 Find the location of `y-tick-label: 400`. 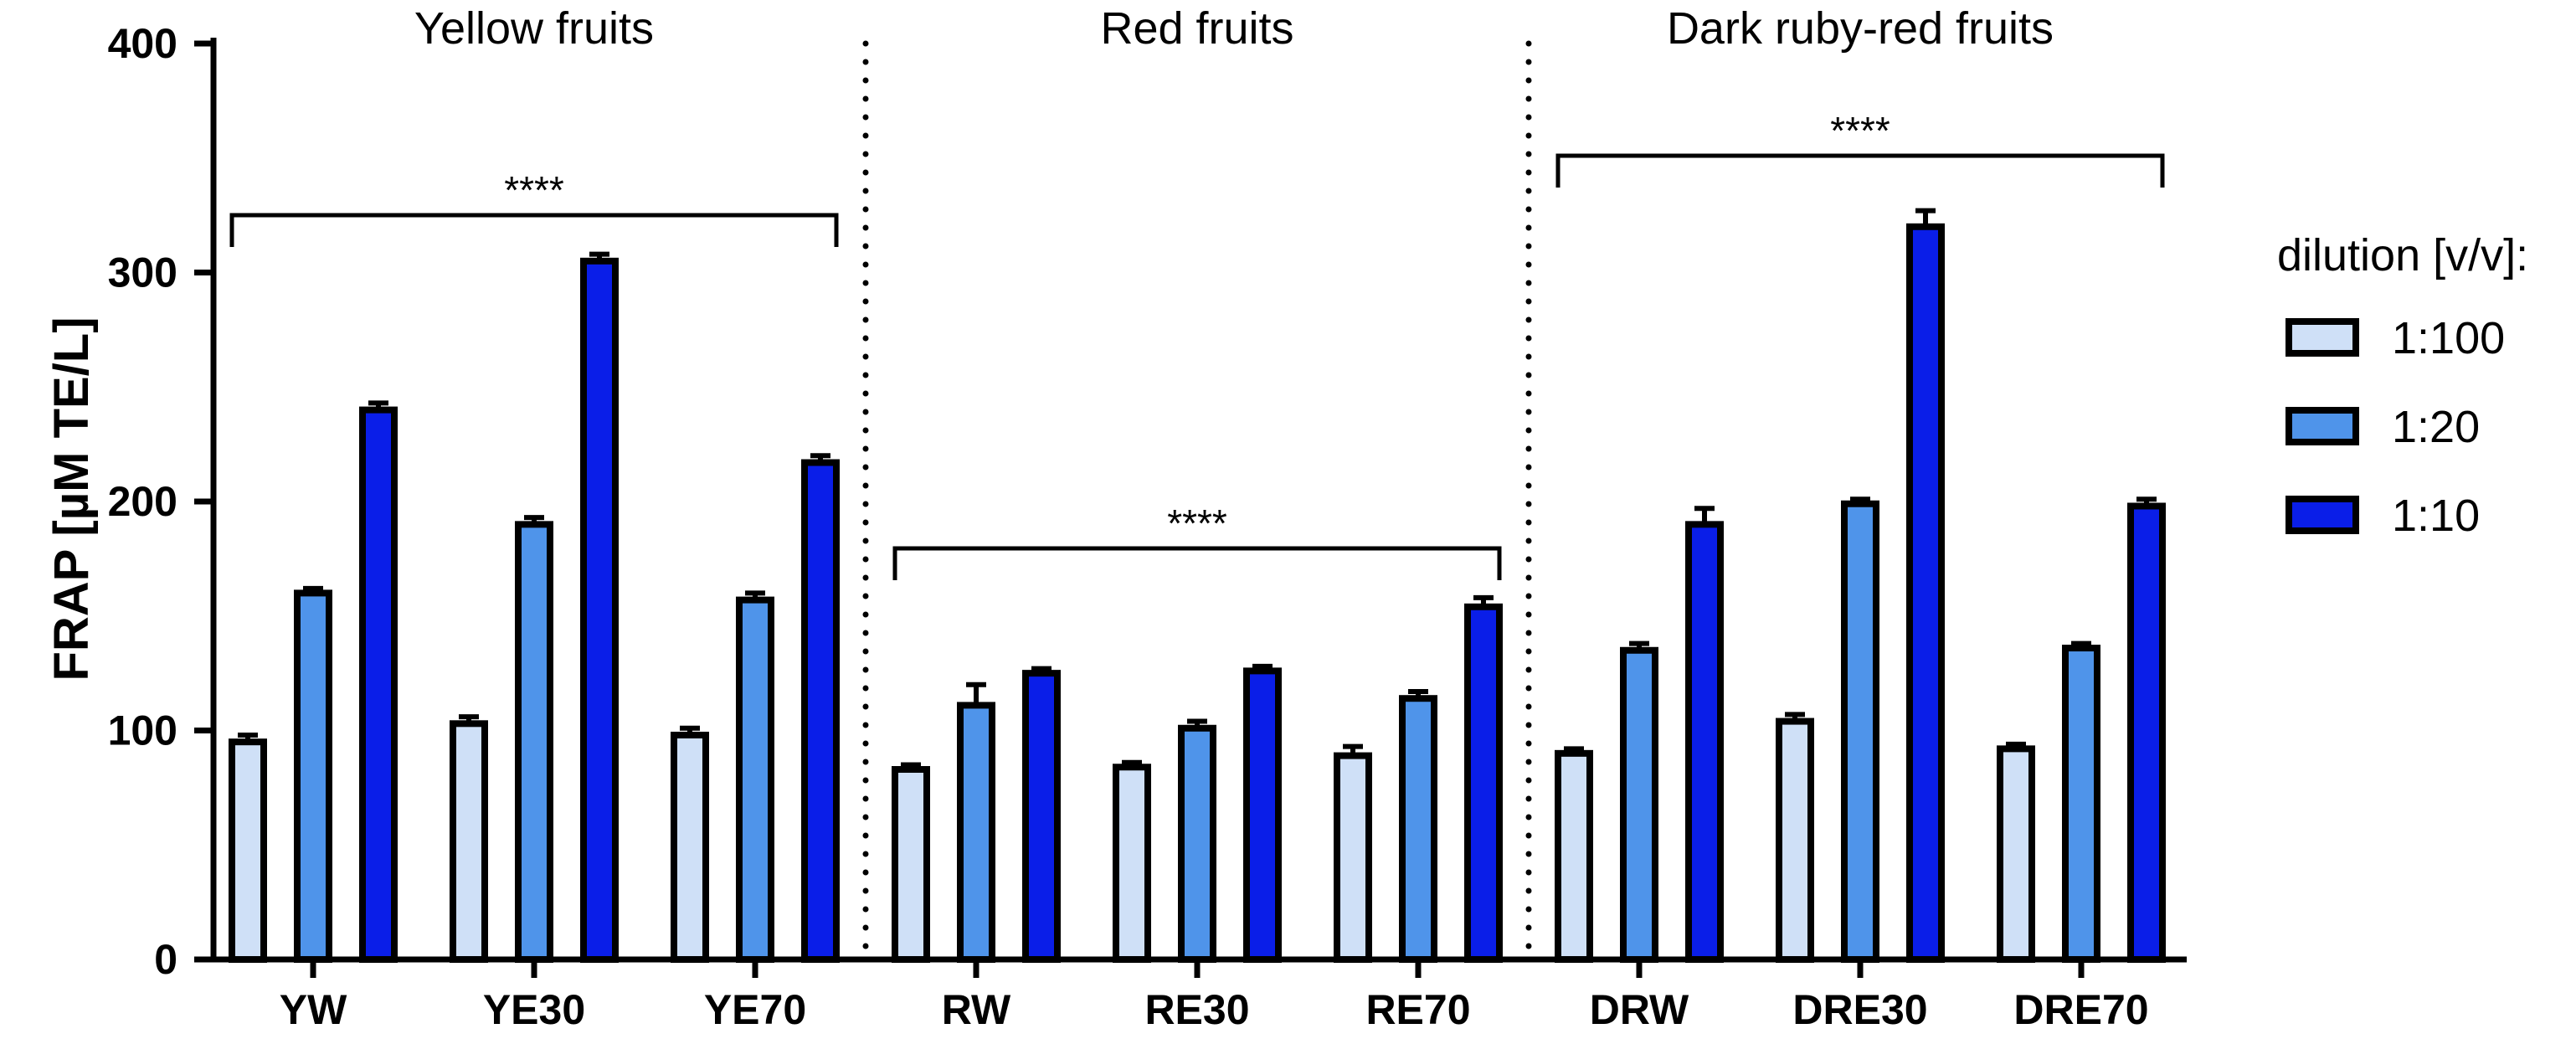

y-tick-label: 400 is located at coordinates (142, 43).